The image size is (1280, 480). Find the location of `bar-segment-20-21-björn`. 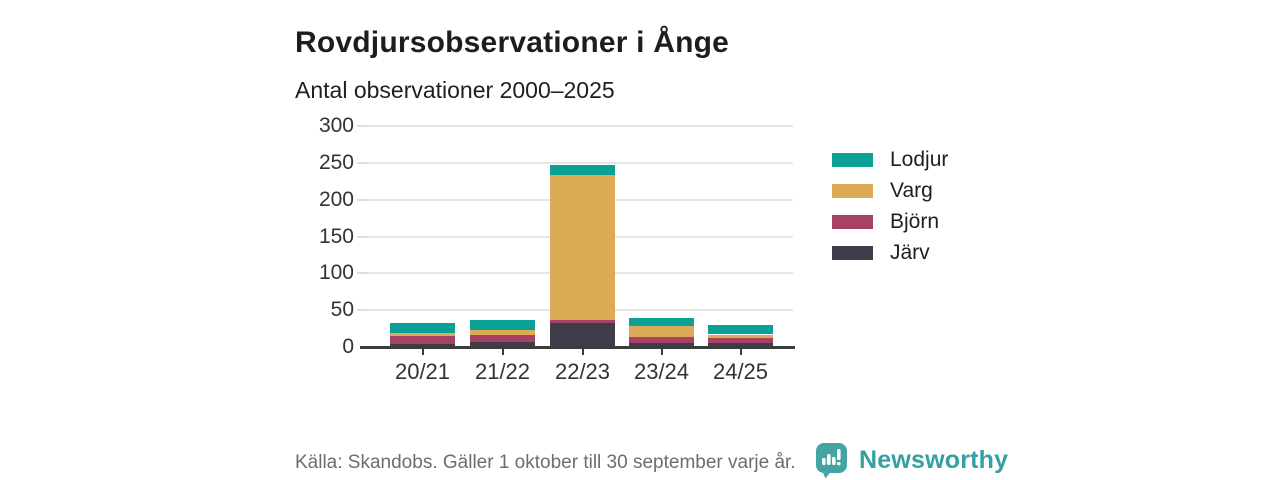

bar-segment-20-21-björn is located at coordinates (422, 340).